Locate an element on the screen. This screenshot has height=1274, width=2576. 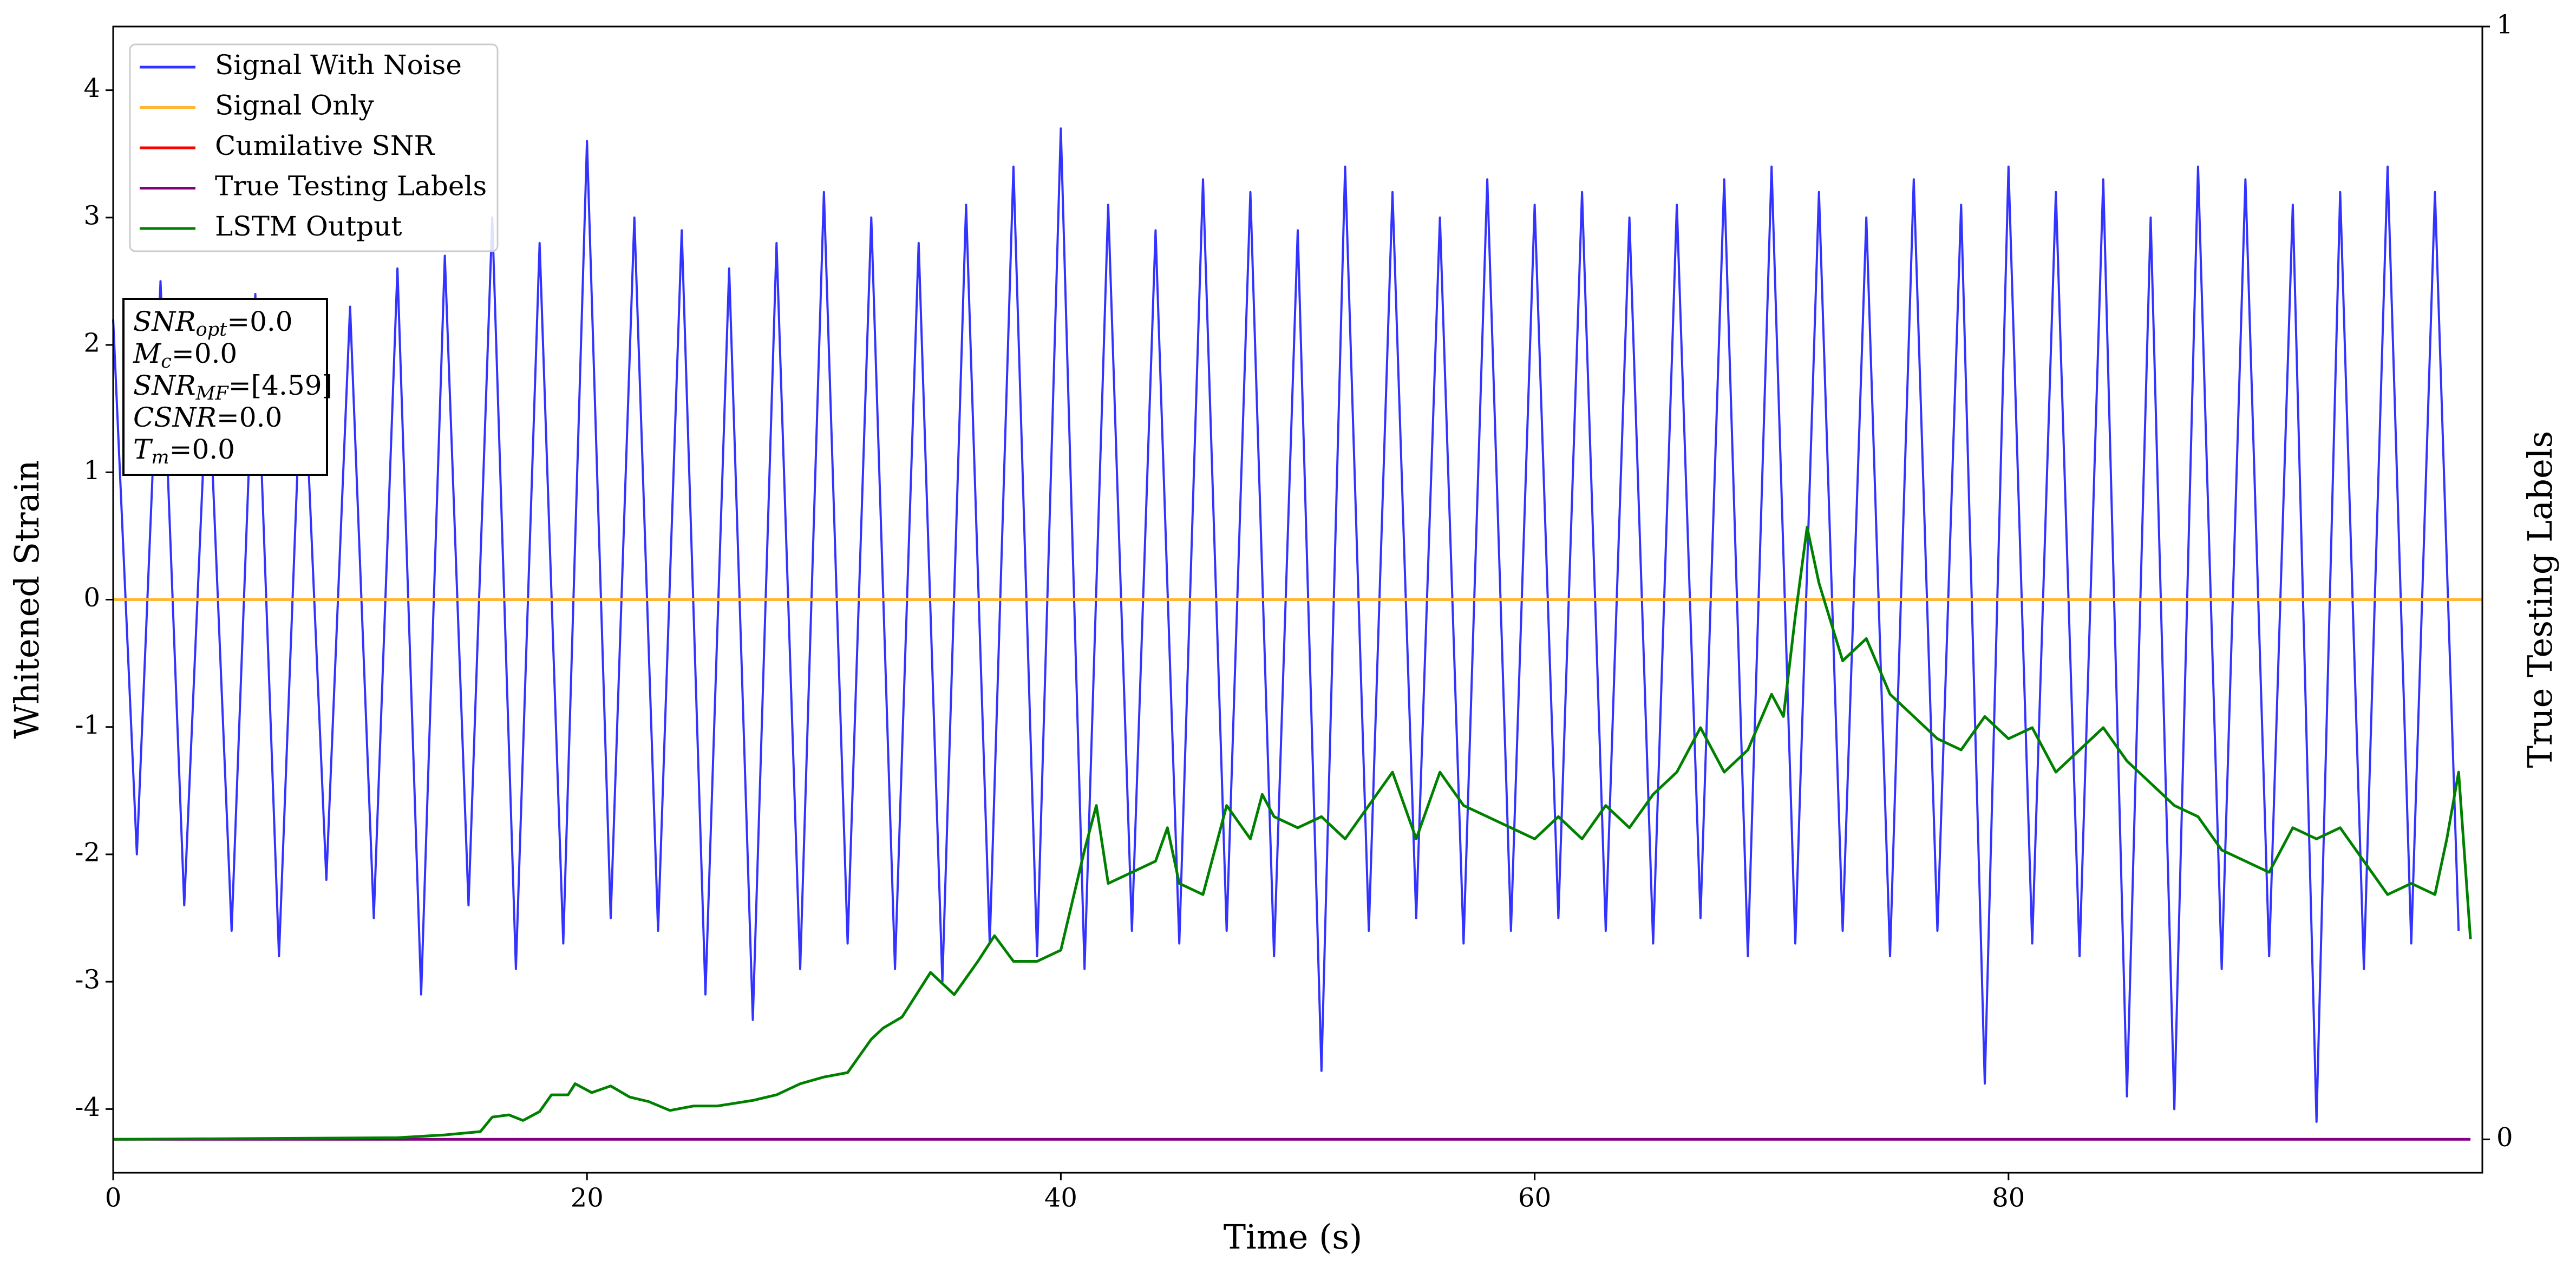
annotation-subscript: c is located at coordinates (166, 362).